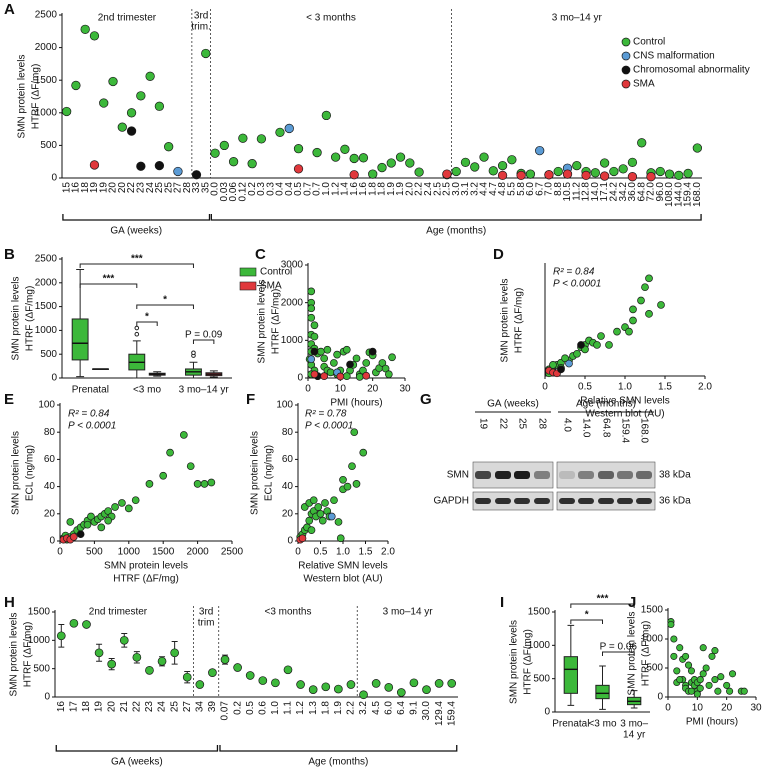  What do you see at coordinates (269, 473) in the screenshot?
I see `y-axis-label: ECL (ng/mg)` at bounding box center [269, 473].